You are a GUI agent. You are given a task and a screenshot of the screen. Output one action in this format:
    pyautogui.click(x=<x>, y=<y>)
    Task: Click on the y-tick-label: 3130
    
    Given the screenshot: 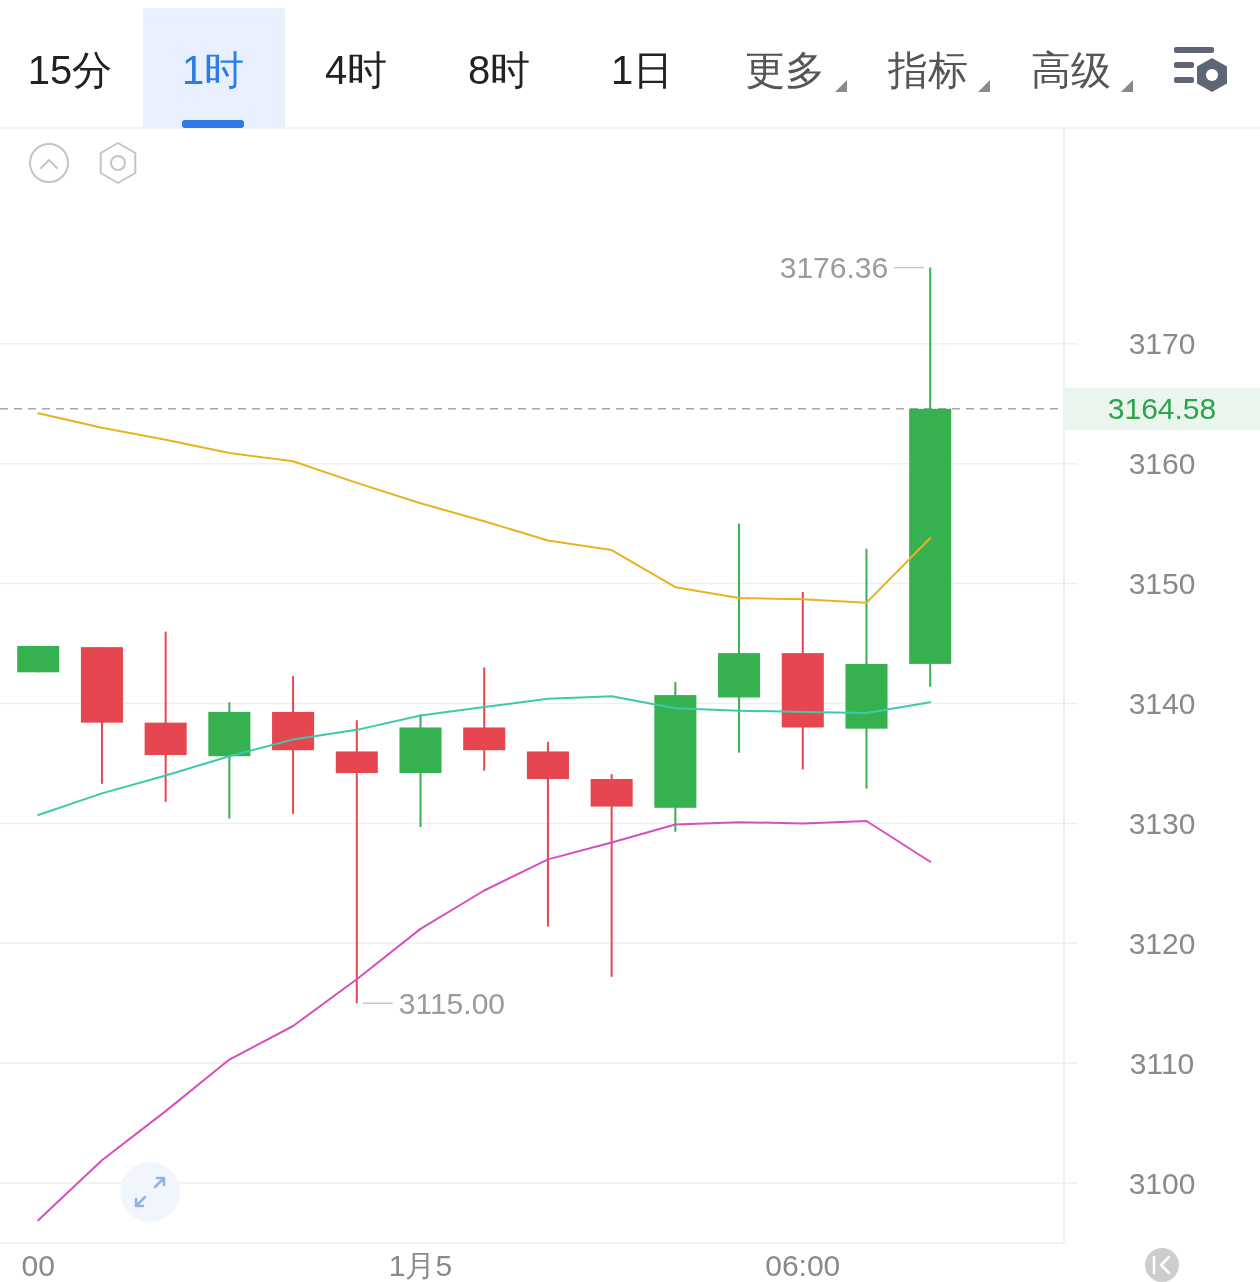 What is the action you would take?
    pyautogui.click(x=1162, y=823)
    